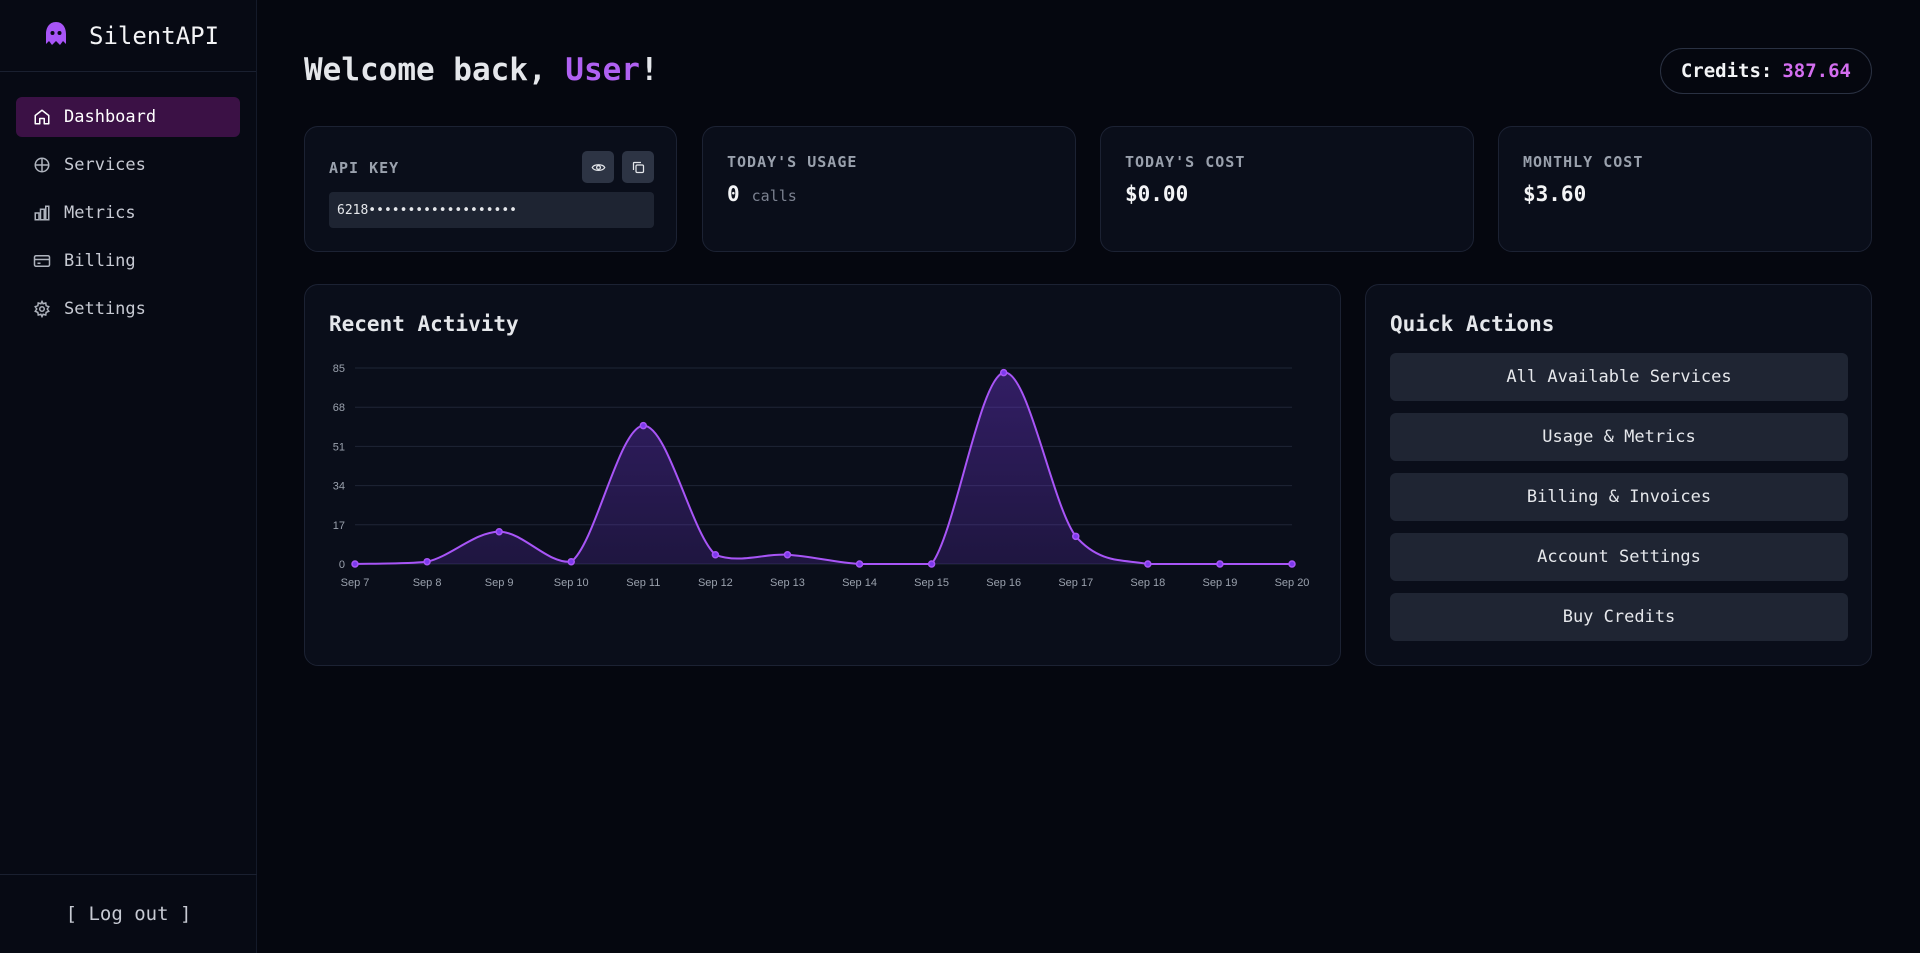 The width and height of the screenshot is (1920, 953). What do you see at coordinates (499, 583) in the screenshot?
I see `x-tick-label: Sep 9` at bounding box center [499, 583].